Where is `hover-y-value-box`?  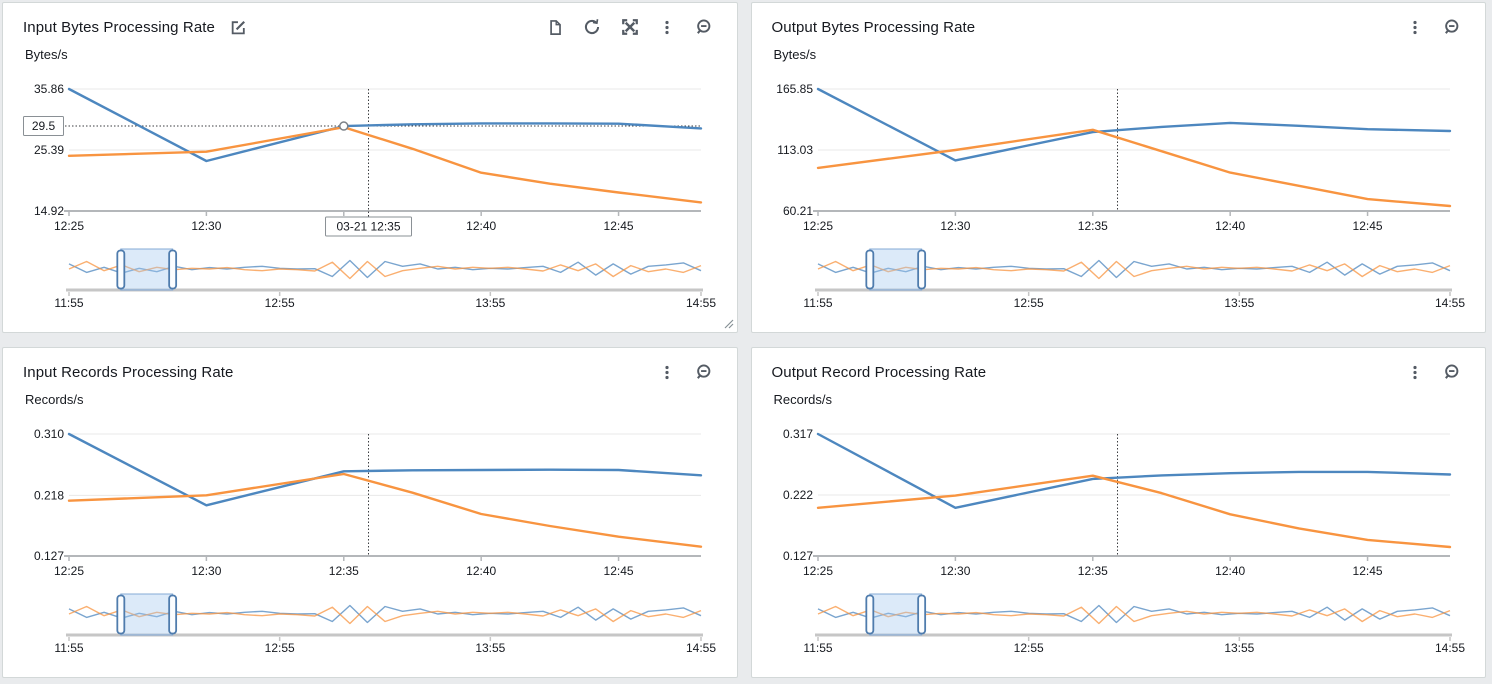 hover-y-value-box is located at coordinates (43, 126).